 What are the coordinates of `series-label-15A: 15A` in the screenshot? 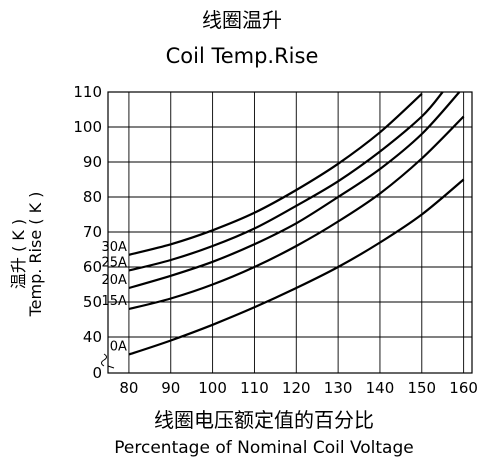 It's located at (114, 301).